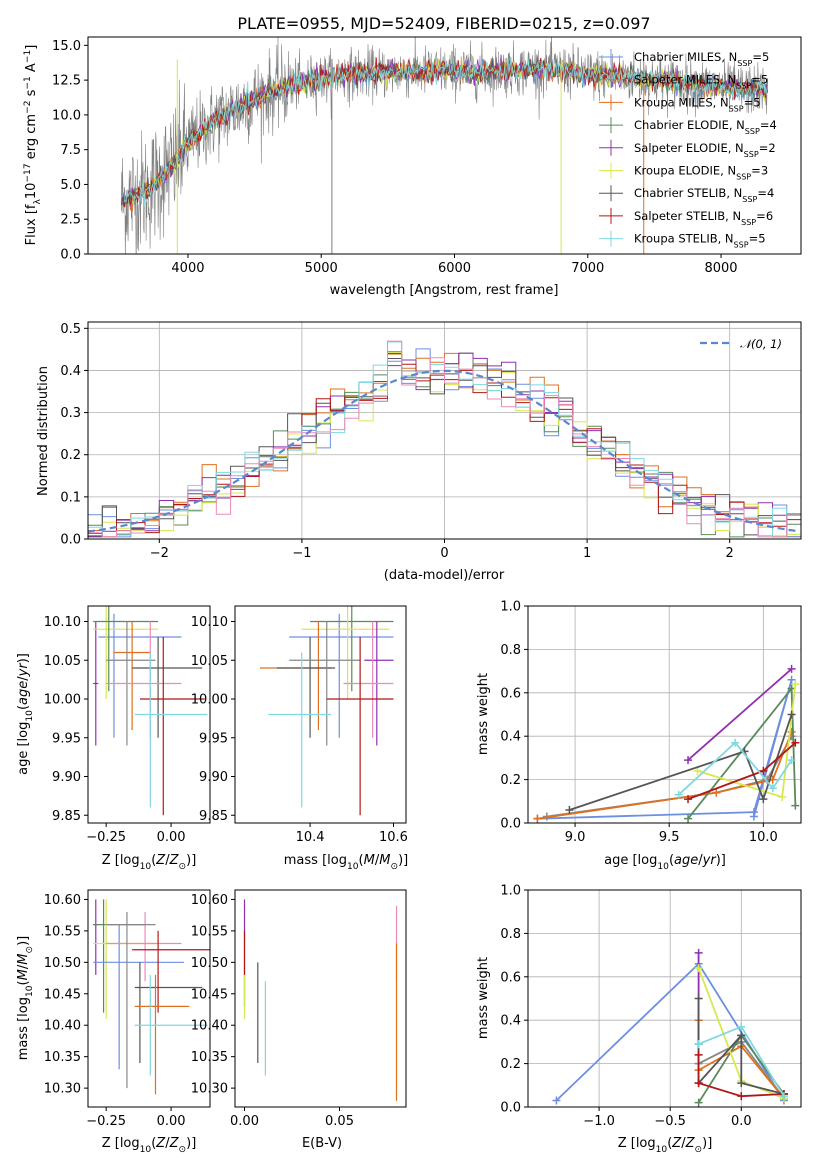 The height and width of the screenshot is (1170, 819). What do you see at coordinates (705, 127) in the screenshot?
I see `legend-entry: Chabrier ELODIE, NSSP=4` at bounding box center [705, 127].